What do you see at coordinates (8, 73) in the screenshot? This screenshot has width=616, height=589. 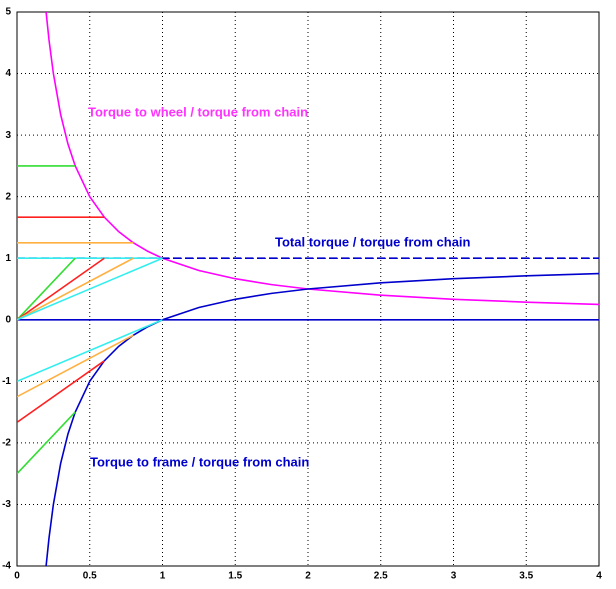 I see `y-tick-label: 4` at bounding box center [8, 73].